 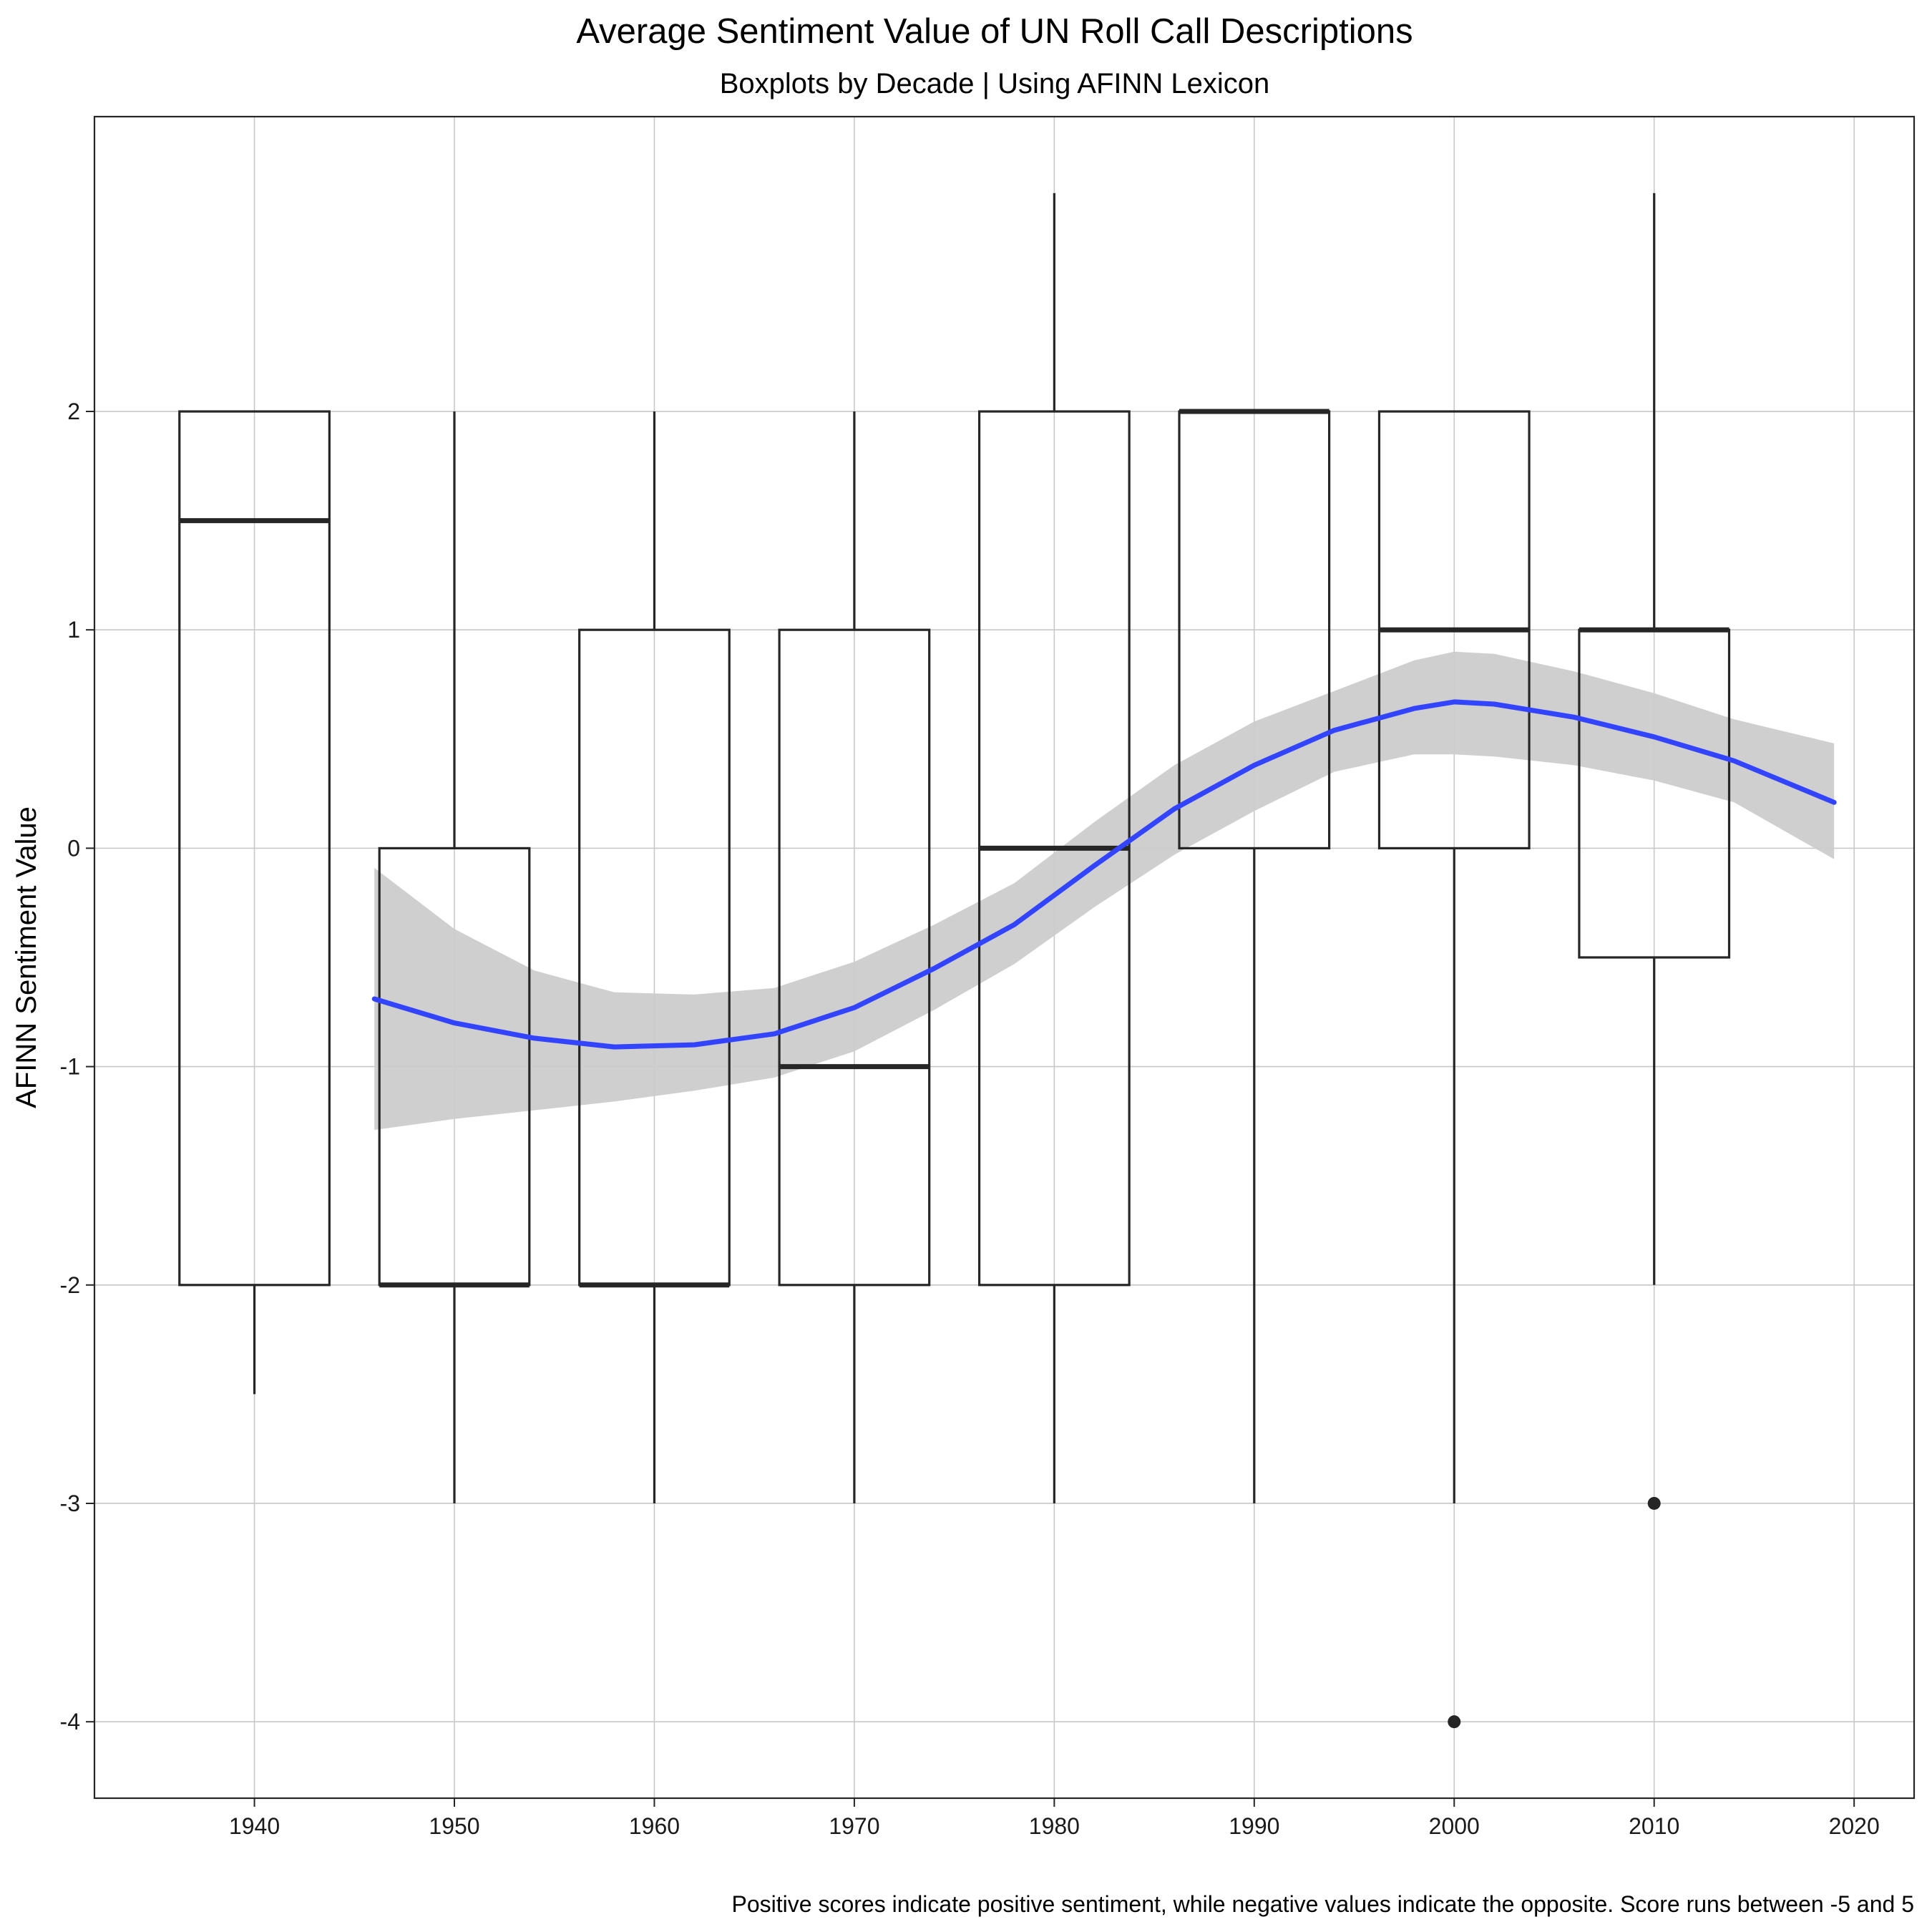 I want to click on x-tick-label-2000: 2000, so click(x=1454, y=1826).